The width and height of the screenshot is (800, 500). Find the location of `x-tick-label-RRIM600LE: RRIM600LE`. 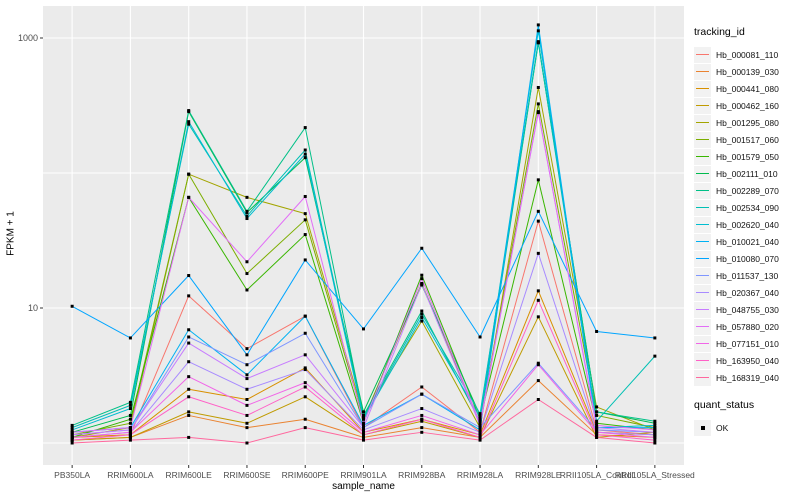

x-tick-label-RRIM600LE: RRIM600LE is located at coordinates (189, 475).